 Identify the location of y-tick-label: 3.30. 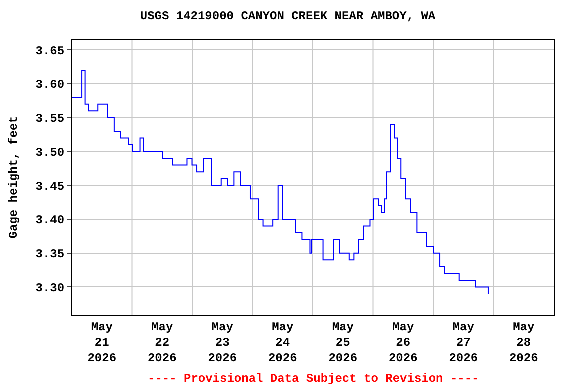
(50, 288).